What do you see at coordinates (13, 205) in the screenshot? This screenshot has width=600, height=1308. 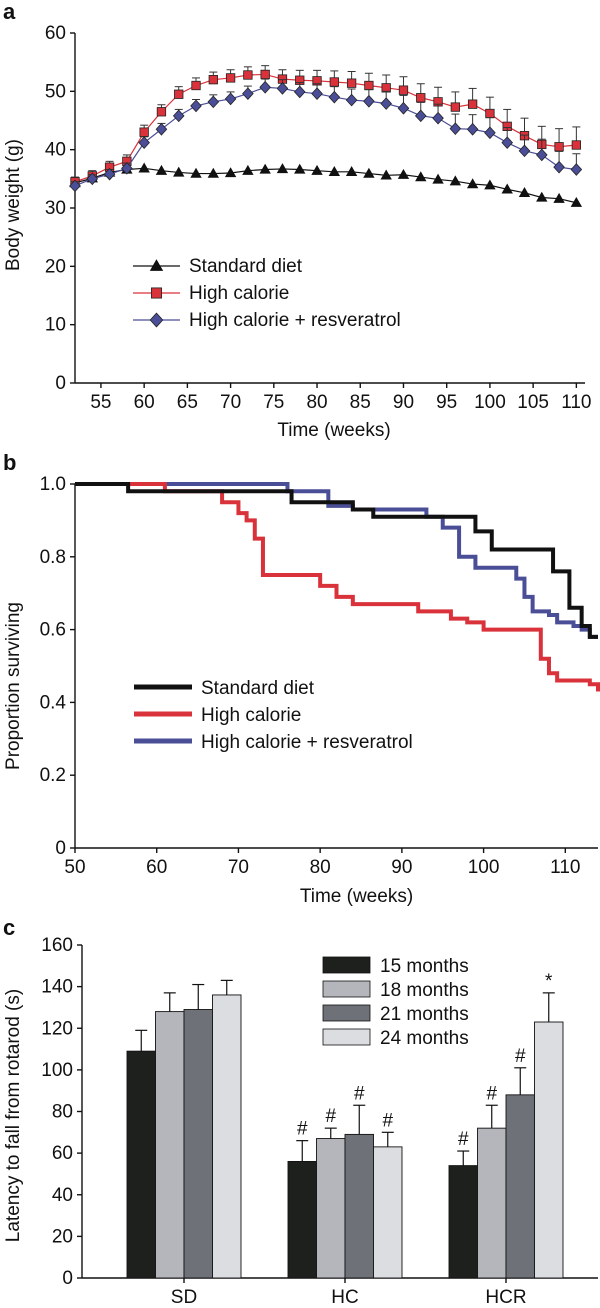 I see `y-axis-title: Body weight (g)` at bounding box center [13, 205].